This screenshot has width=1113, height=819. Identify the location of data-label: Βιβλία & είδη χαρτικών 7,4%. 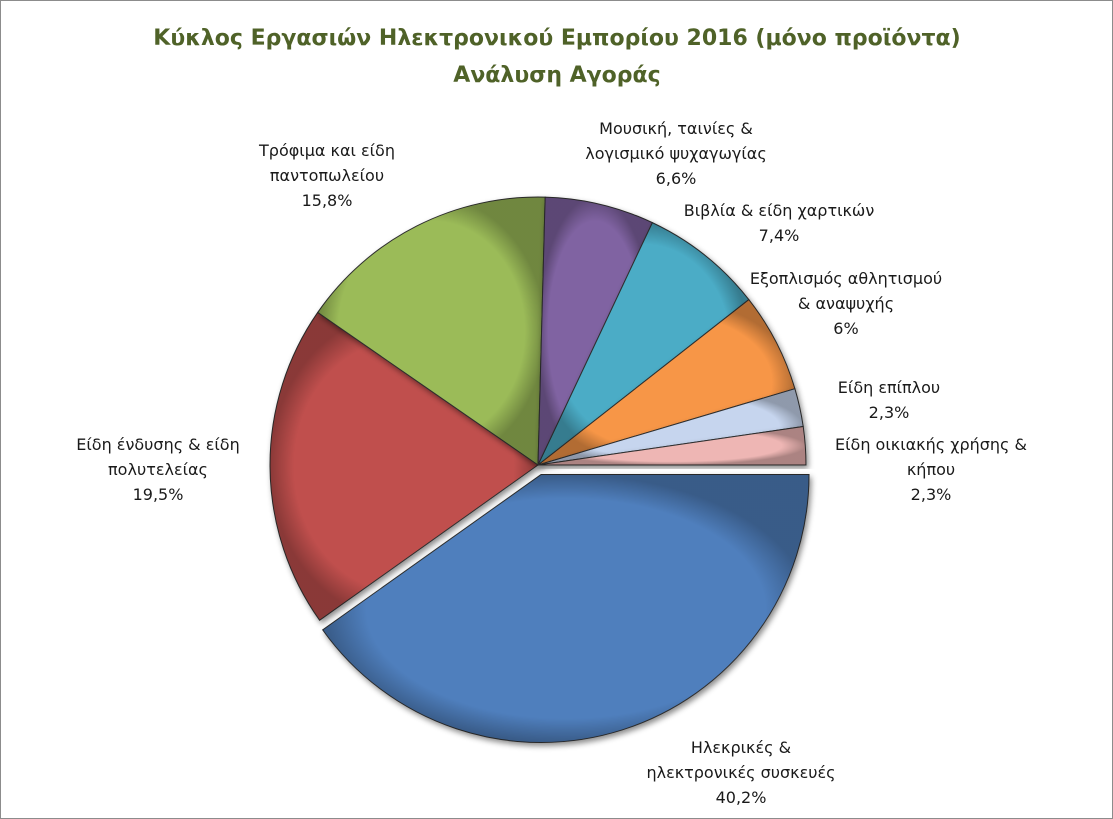
(779, 223).